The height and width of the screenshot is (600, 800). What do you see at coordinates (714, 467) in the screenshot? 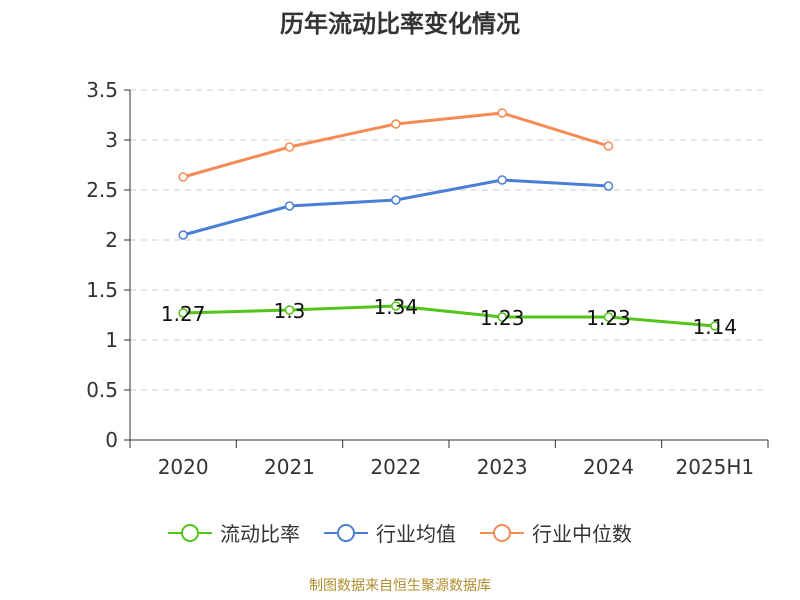
I see `x-tick-label: 2025H1` at bounding box center [714, 467].